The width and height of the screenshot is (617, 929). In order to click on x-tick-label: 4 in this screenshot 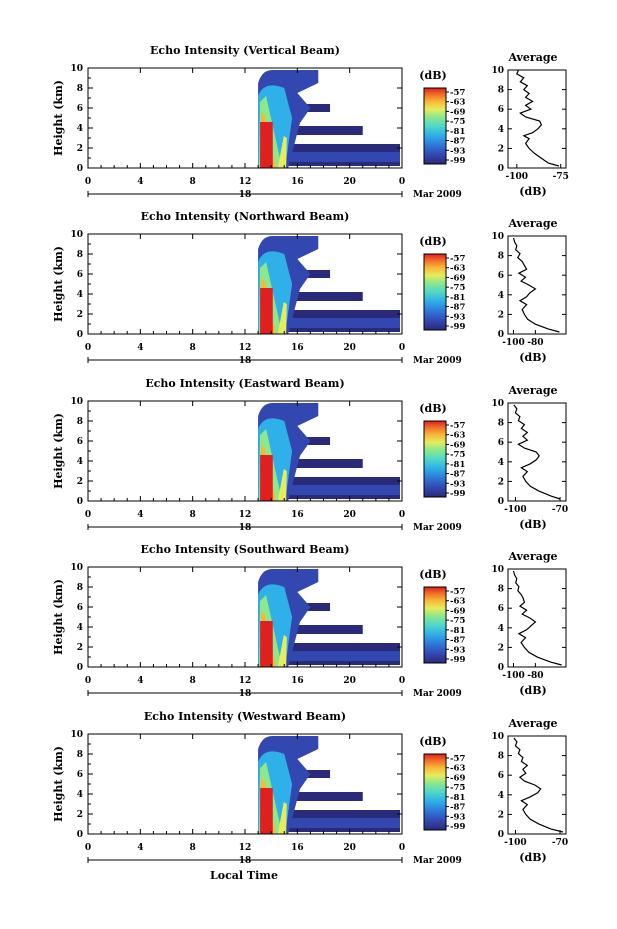, I will do `click(140, 348)`.